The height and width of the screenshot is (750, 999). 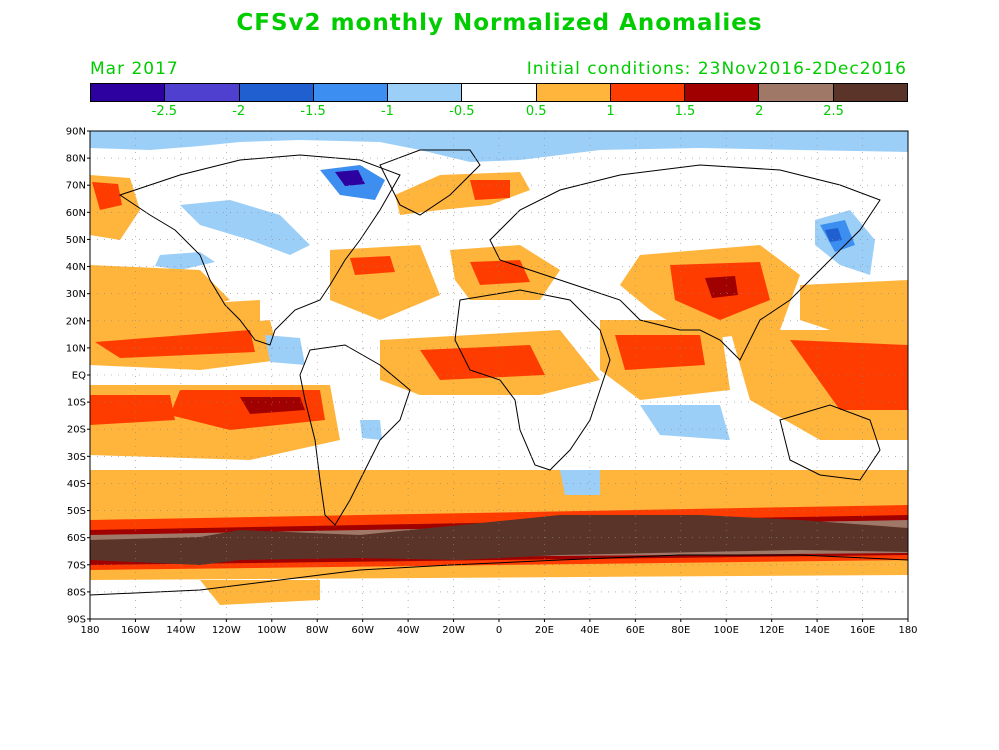 What do you see at coordinates (134, 69) in the screenshot?
I see `forecast-month: Mar 2017` at bounding box center [134, 69].